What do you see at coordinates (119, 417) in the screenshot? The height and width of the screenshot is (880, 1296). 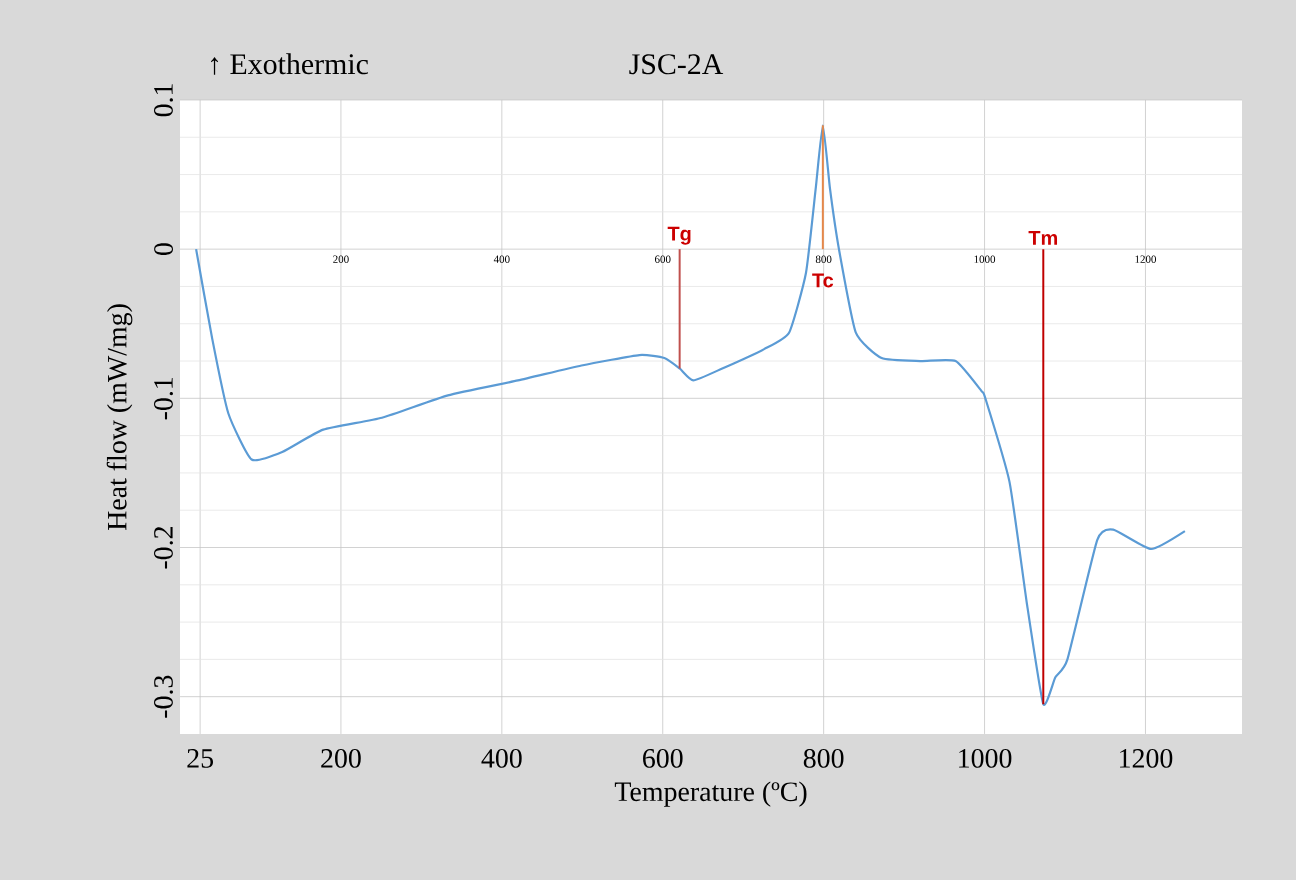 I see `y-axis-title: Heat flow (mW/mg)` at bounding box center [119, 417].